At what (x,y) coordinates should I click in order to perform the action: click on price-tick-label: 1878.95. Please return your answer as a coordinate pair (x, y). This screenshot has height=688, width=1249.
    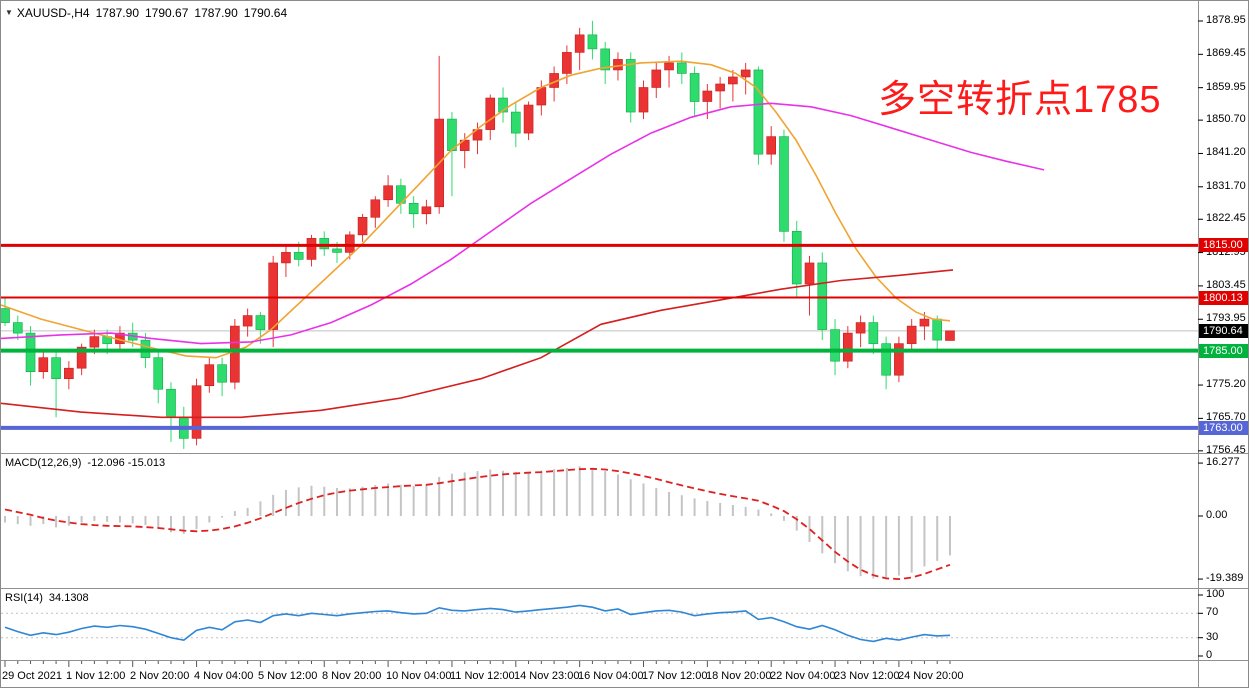
    Looking at the image, I should click on (1226, 20).